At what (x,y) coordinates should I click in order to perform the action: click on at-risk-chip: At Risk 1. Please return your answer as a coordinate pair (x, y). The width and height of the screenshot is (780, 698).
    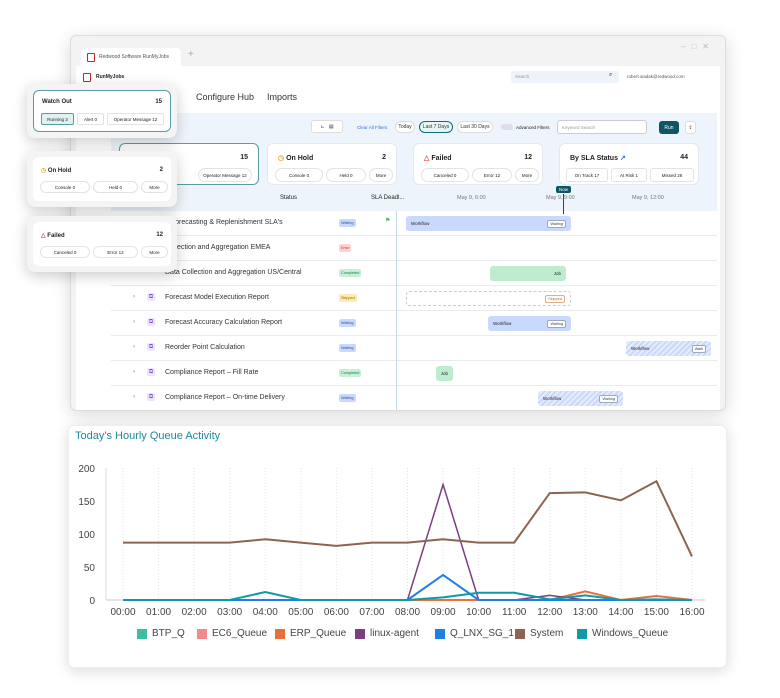
    Looking at the image, I should click on (629, 175).